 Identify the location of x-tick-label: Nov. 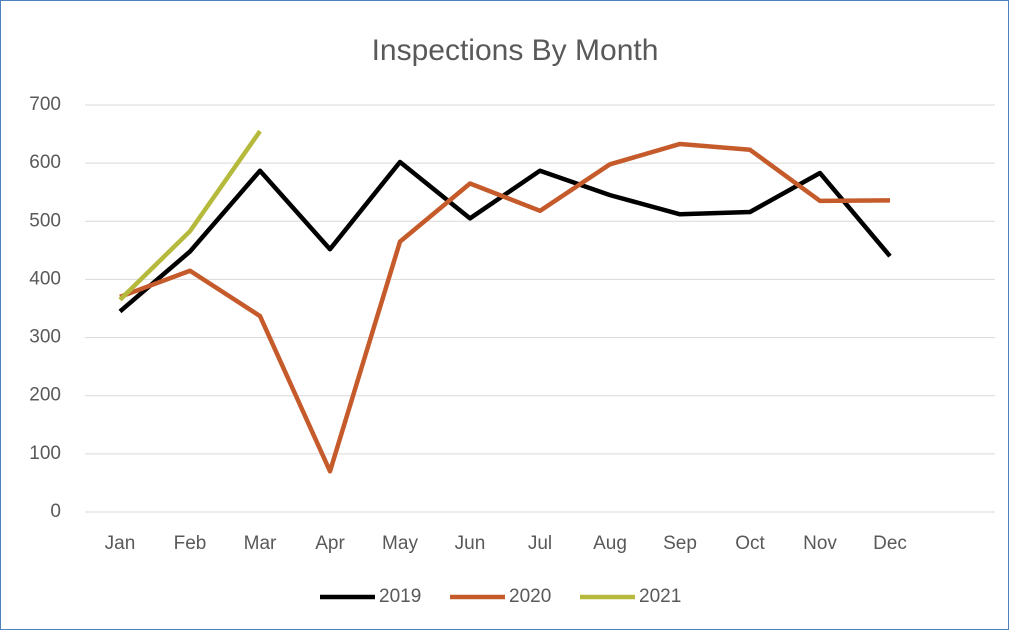
(820, 543).